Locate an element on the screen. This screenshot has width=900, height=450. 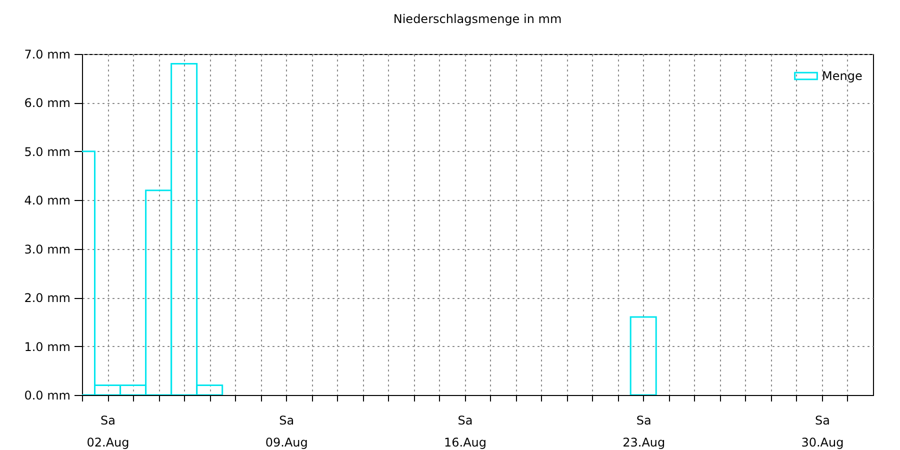
x-tick-label: Sa 23.Aug is located at coordinates (644, 432).